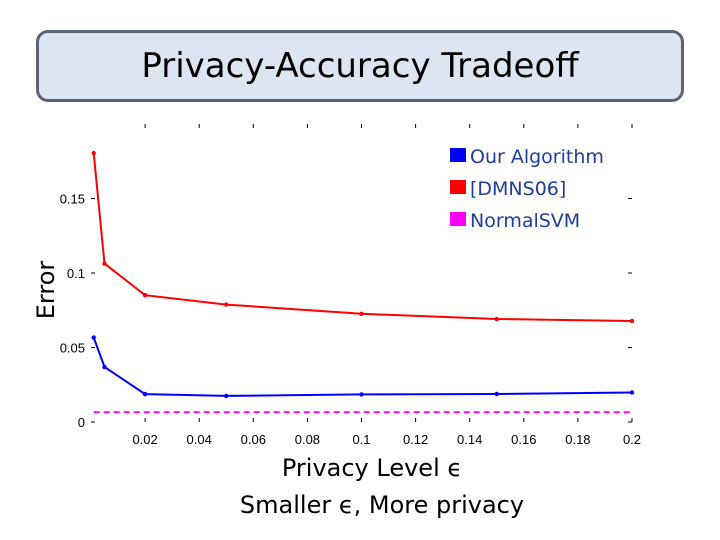 The height and width of the screenshot is (540, 720). Describe the element at coordinates (72, 199) in the screenshot. I see `y-tick-label-3: 0.15` at that location.